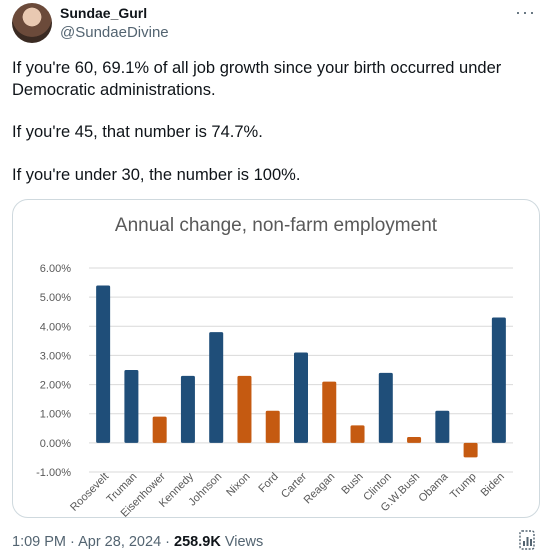 This screenshot has width=550, height=557. I want to click on bar-g-w-bush, so click(414, 440).